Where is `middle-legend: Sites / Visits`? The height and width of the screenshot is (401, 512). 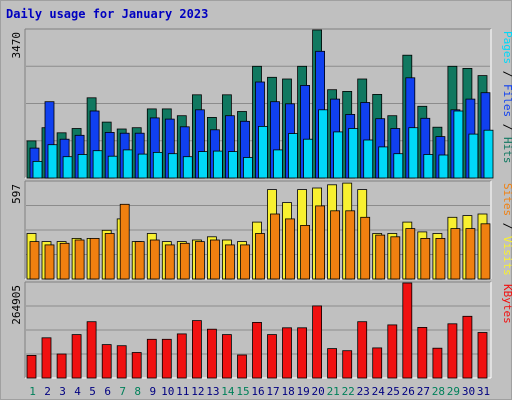
middle-legend: Sites / Visits is located at coordinates (506, 229).